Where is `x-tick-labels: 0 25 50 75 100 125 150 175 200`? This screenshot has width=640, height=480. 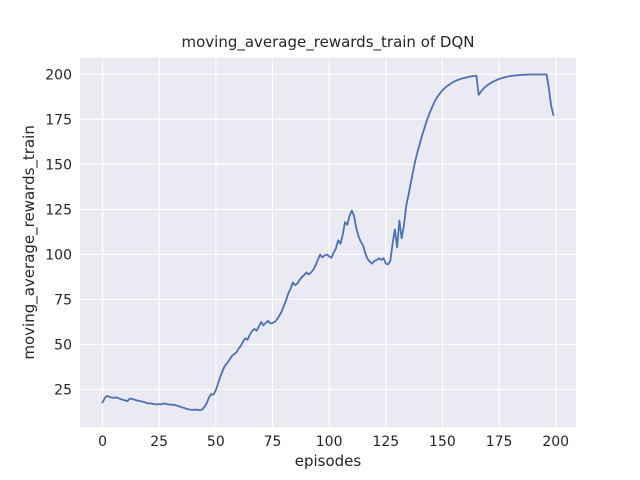
x-tick-labels: 0 25 50 75 100 125 150 175 200 is located at coordinates (333, 442).